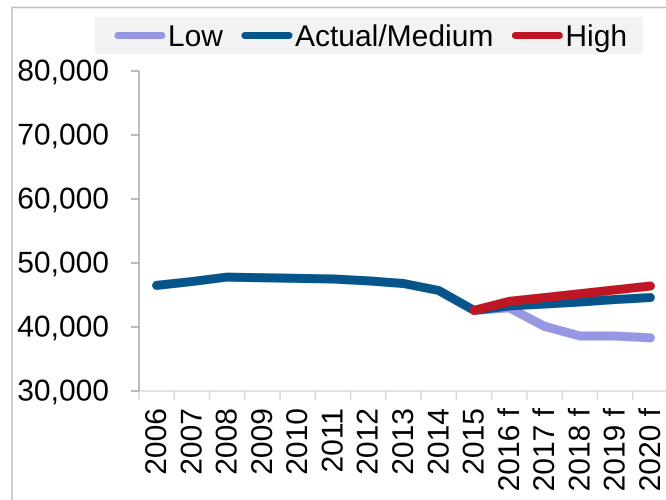 The height and width of the screenshot is (500, 666). Describe the element at coordinates (394, 36) in the screenshot. I see `legend-label: Actual/Medium` at that location.